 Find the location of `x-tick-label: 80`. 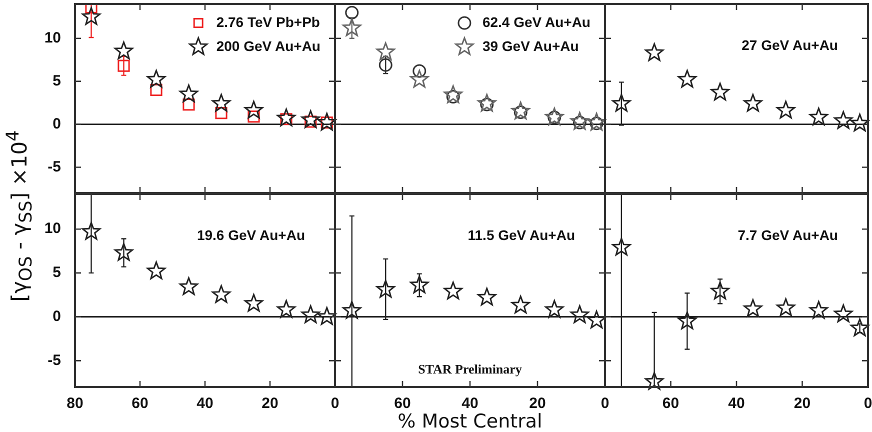

x-tick-label: 80 is located at coordinates (75, 403).